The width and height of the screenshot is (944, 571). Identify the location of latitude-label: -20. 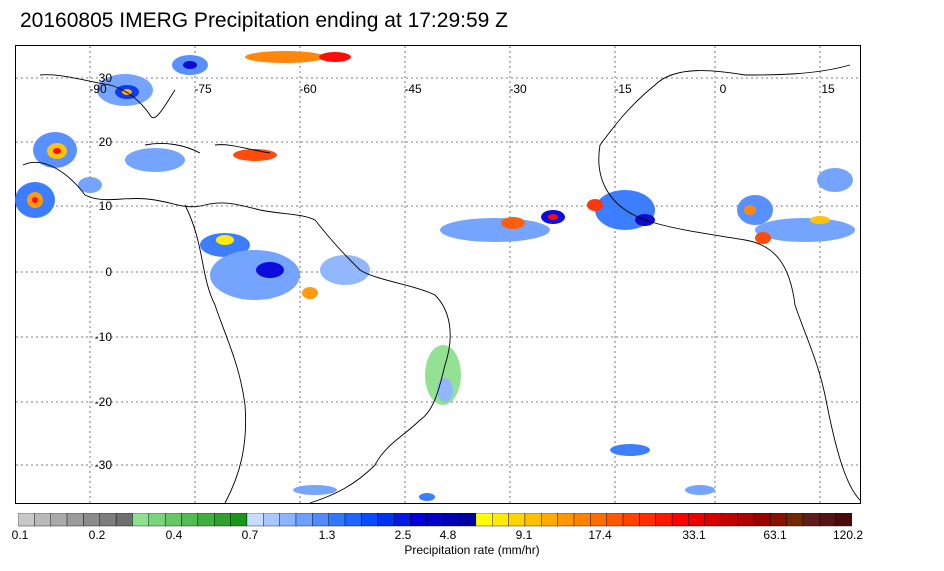
(104, 402).